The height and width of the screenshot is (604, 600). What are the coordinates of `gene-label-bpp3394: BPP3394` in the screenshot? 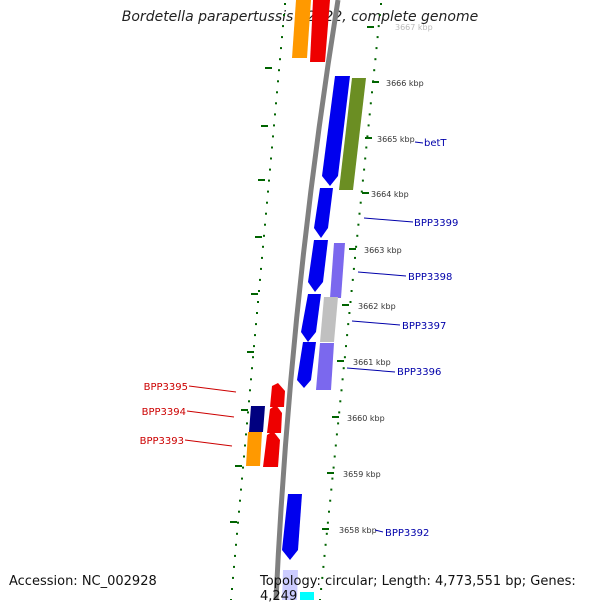 It's located at (164, 412).